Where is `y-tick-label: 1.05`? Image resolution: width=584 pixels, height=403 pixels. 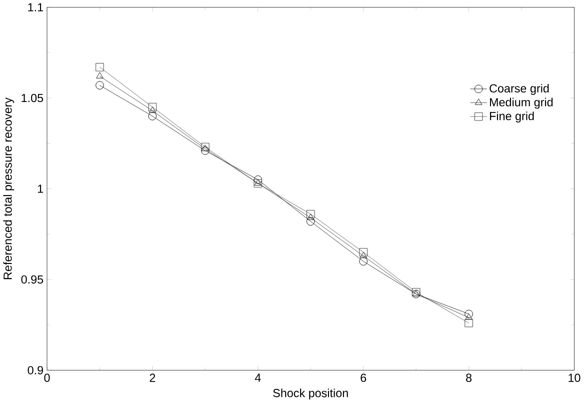 y-tick-label: 1.05 is located at coordinates (33, 98).